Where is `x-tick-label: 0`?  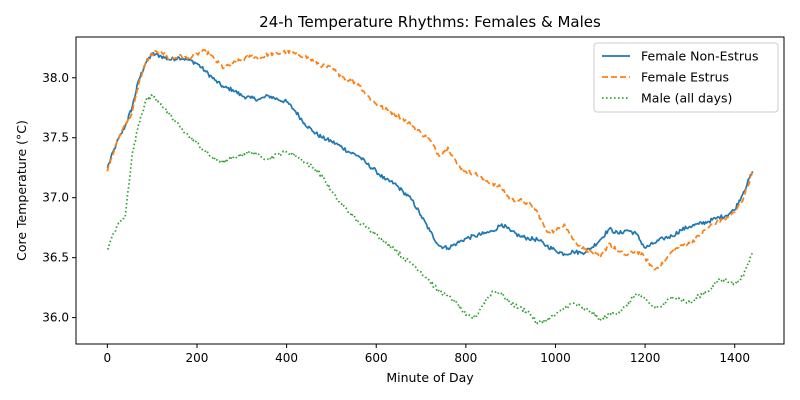 x-tick-label: 0 is located at coordinates (108, 358).